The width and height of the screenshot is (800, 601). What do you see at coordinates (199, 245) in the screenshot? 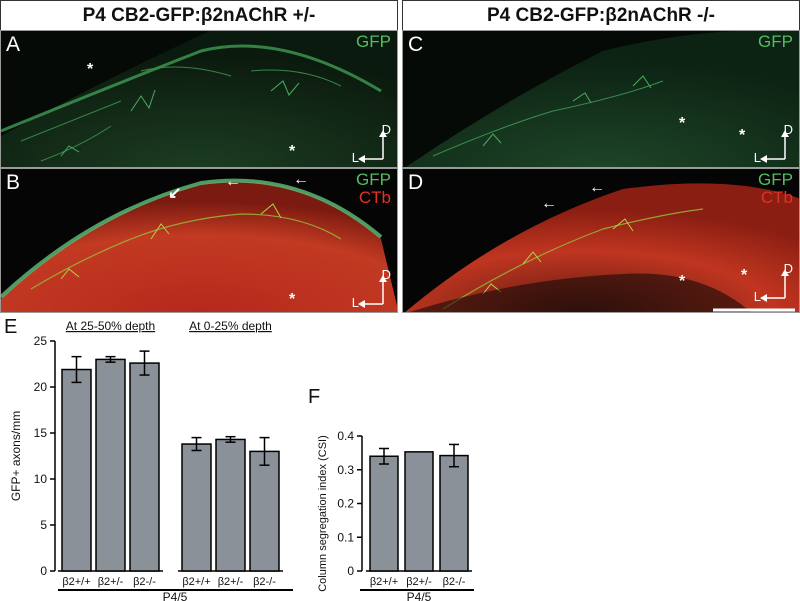
I see `panel-b-image` at bounding box center [199, 245].